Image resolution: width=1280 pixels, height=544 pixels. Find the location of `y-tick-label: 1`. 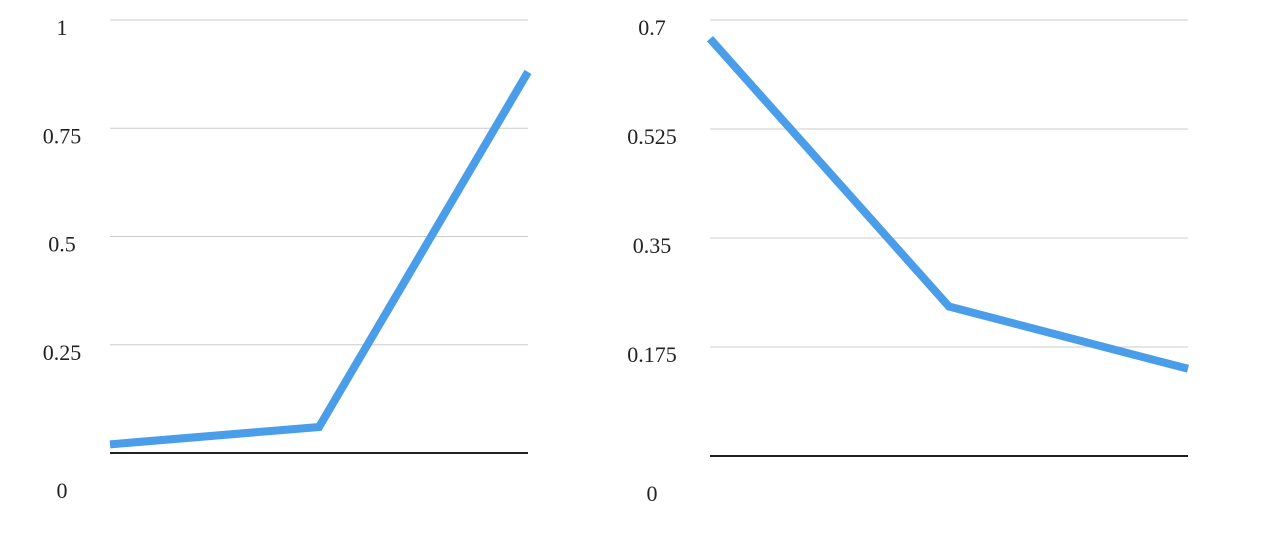

y-tick-label: 1 is located at coordinates (62, 27).